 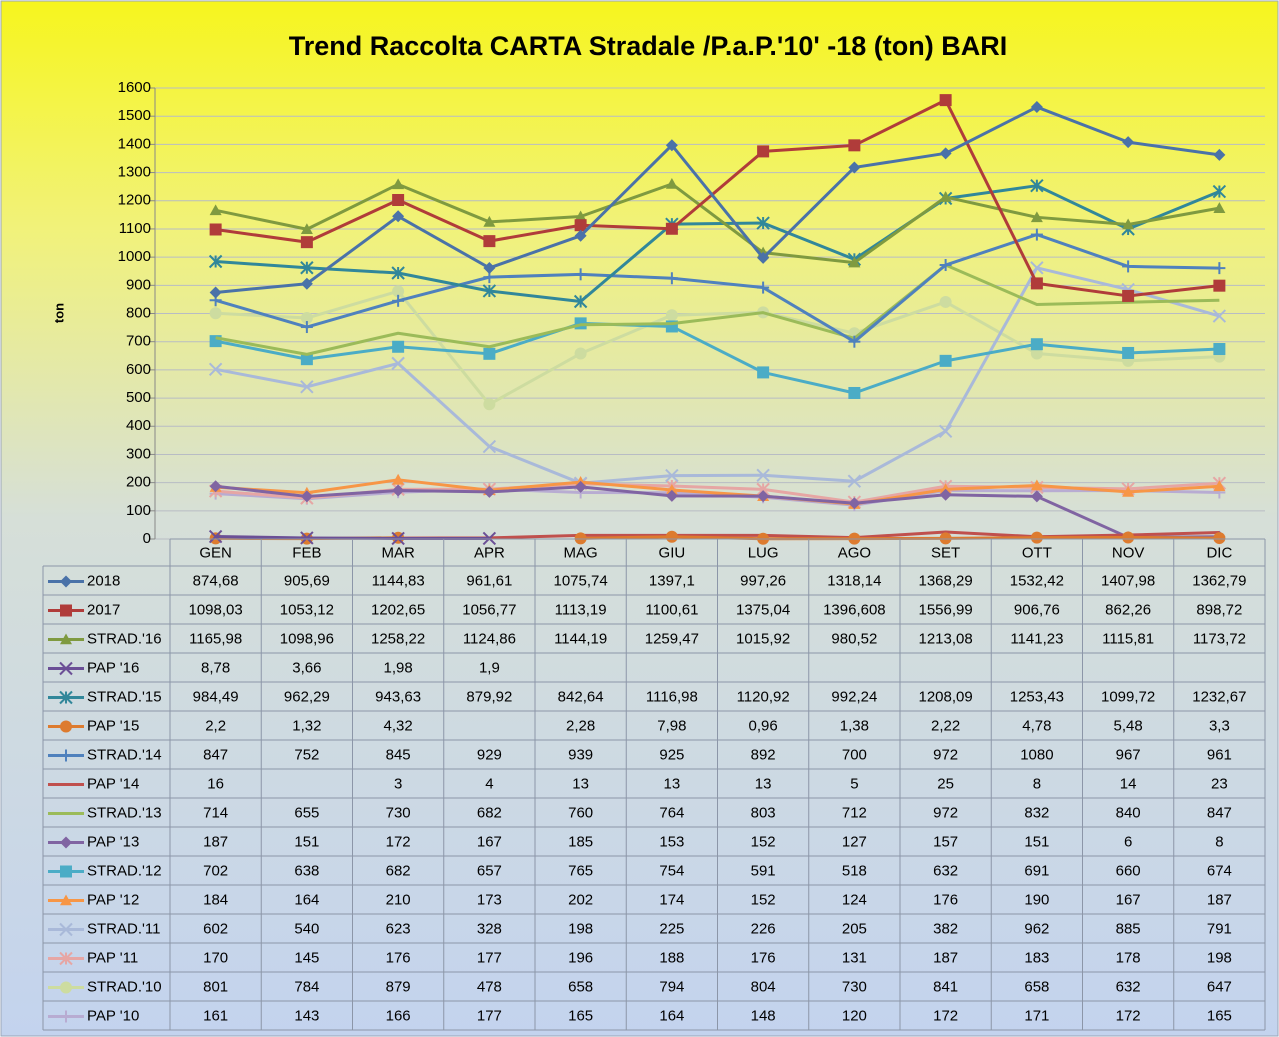 I want to click on table-cell: 23, so click(x=1219, y=783).